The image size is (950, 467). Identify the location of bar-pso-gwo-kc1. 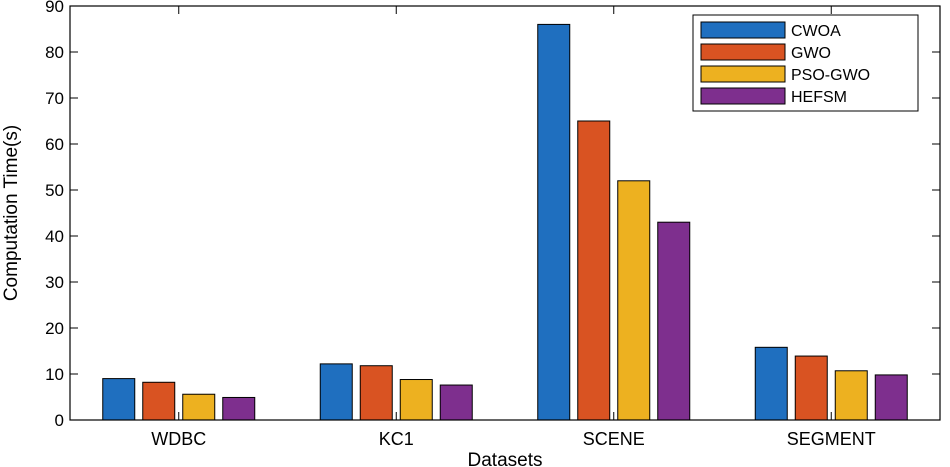
(416, 400).